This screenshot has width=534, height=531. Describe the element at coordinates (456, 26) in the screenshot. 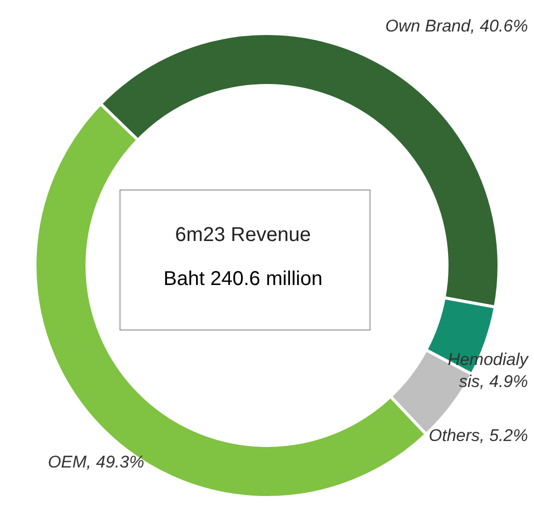

I see `slice-label: Own Brand, 40.6%` at that location.